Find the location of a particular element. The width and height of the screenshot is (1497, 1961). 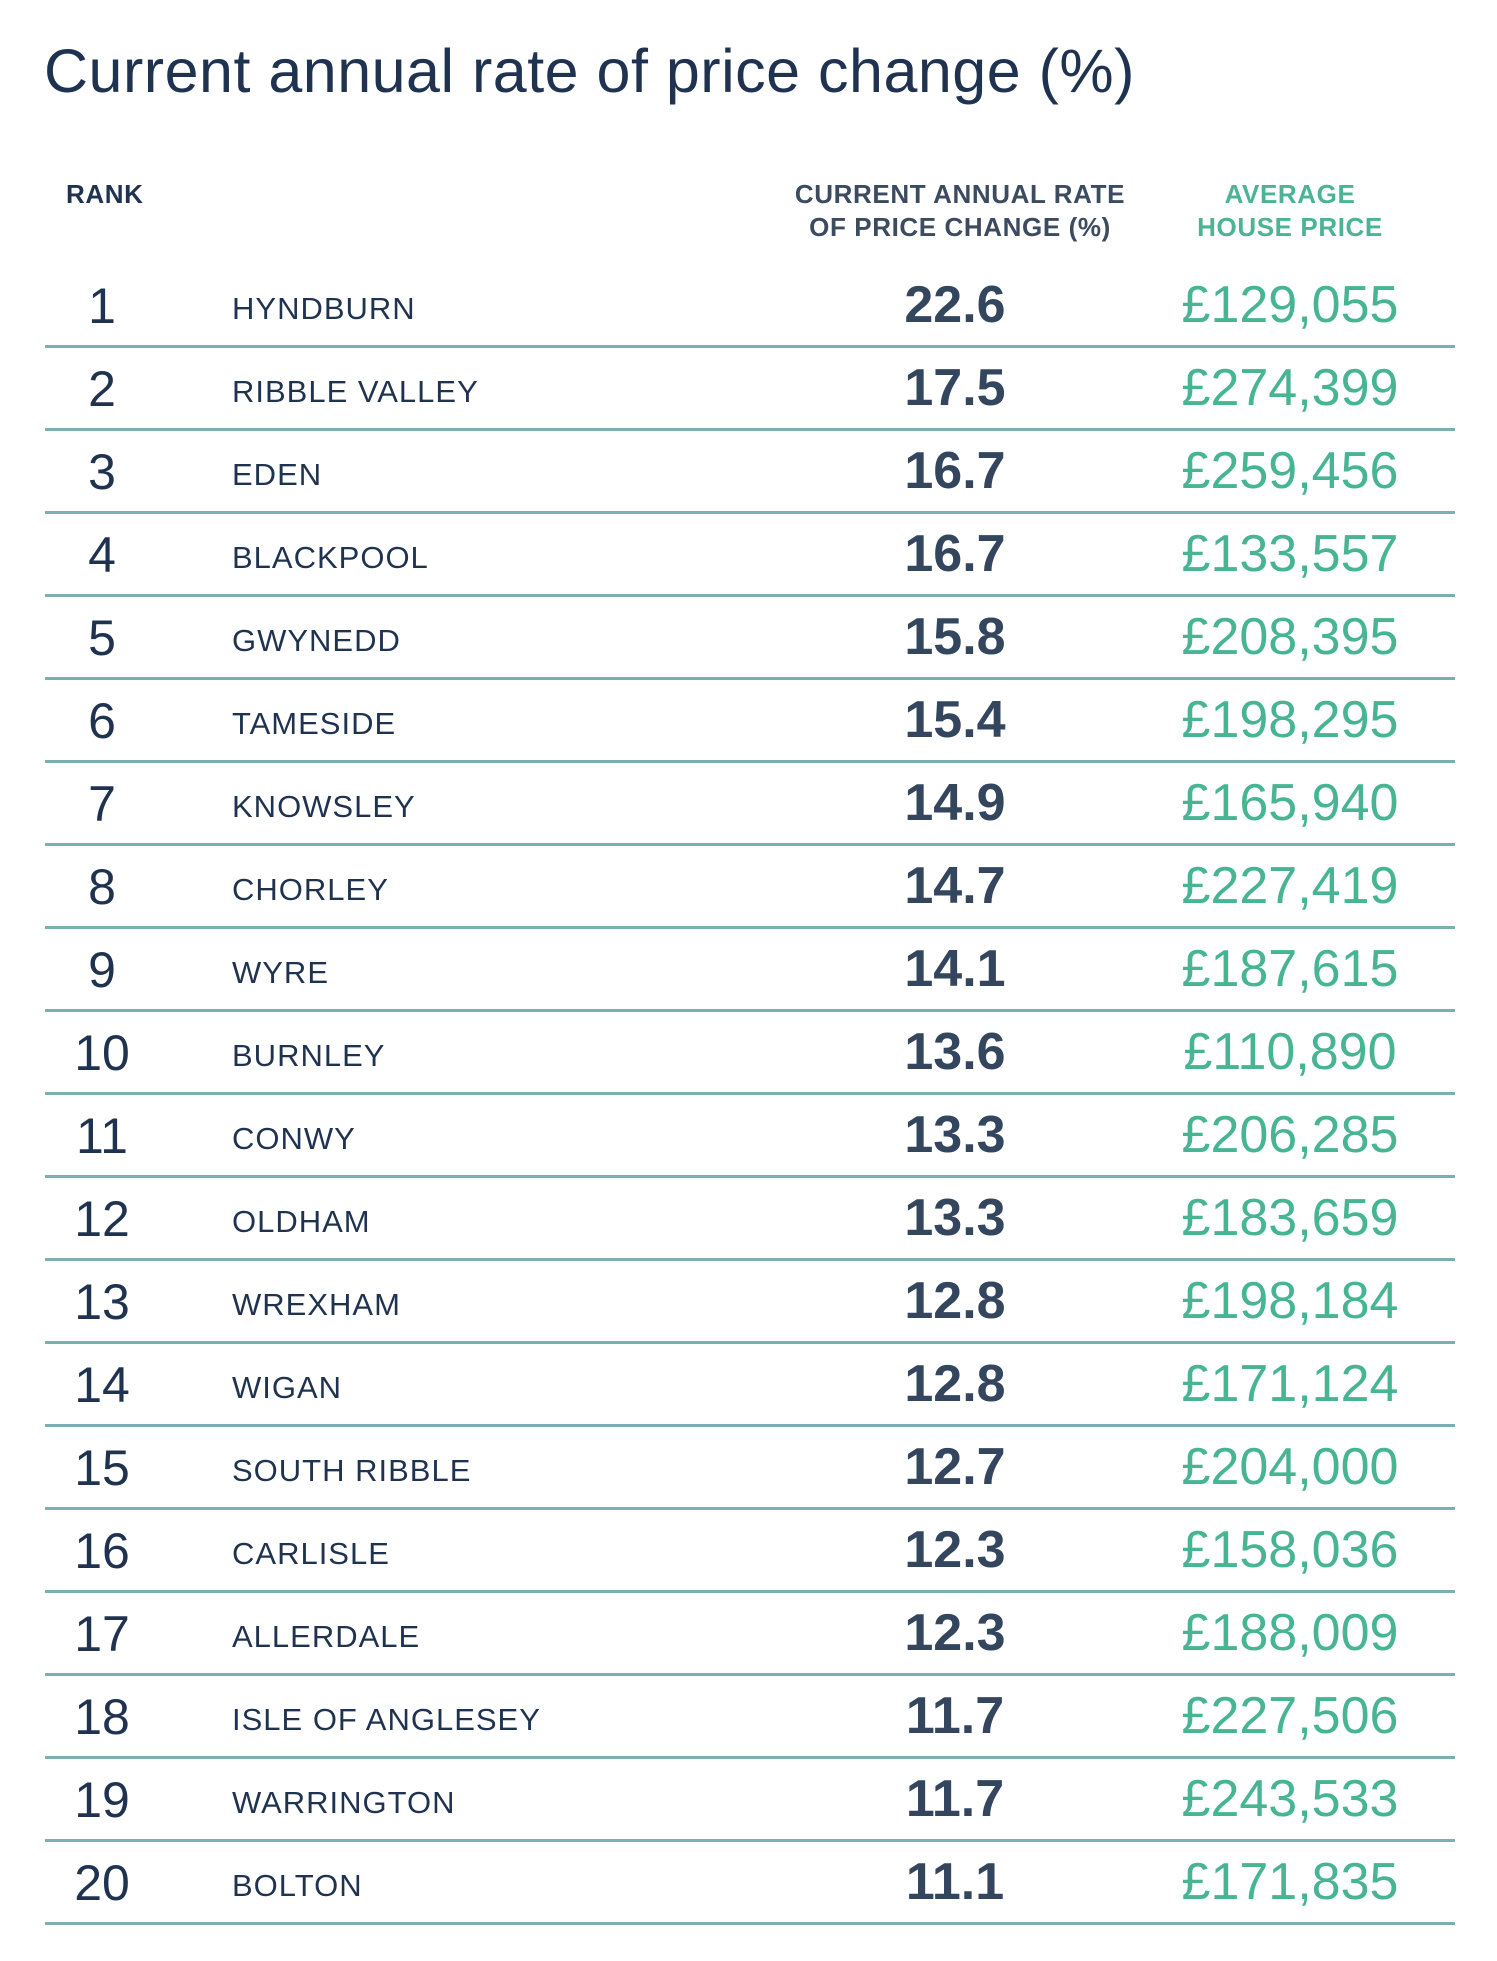

rank-cell: 7 is located at coordinates (102, 804).